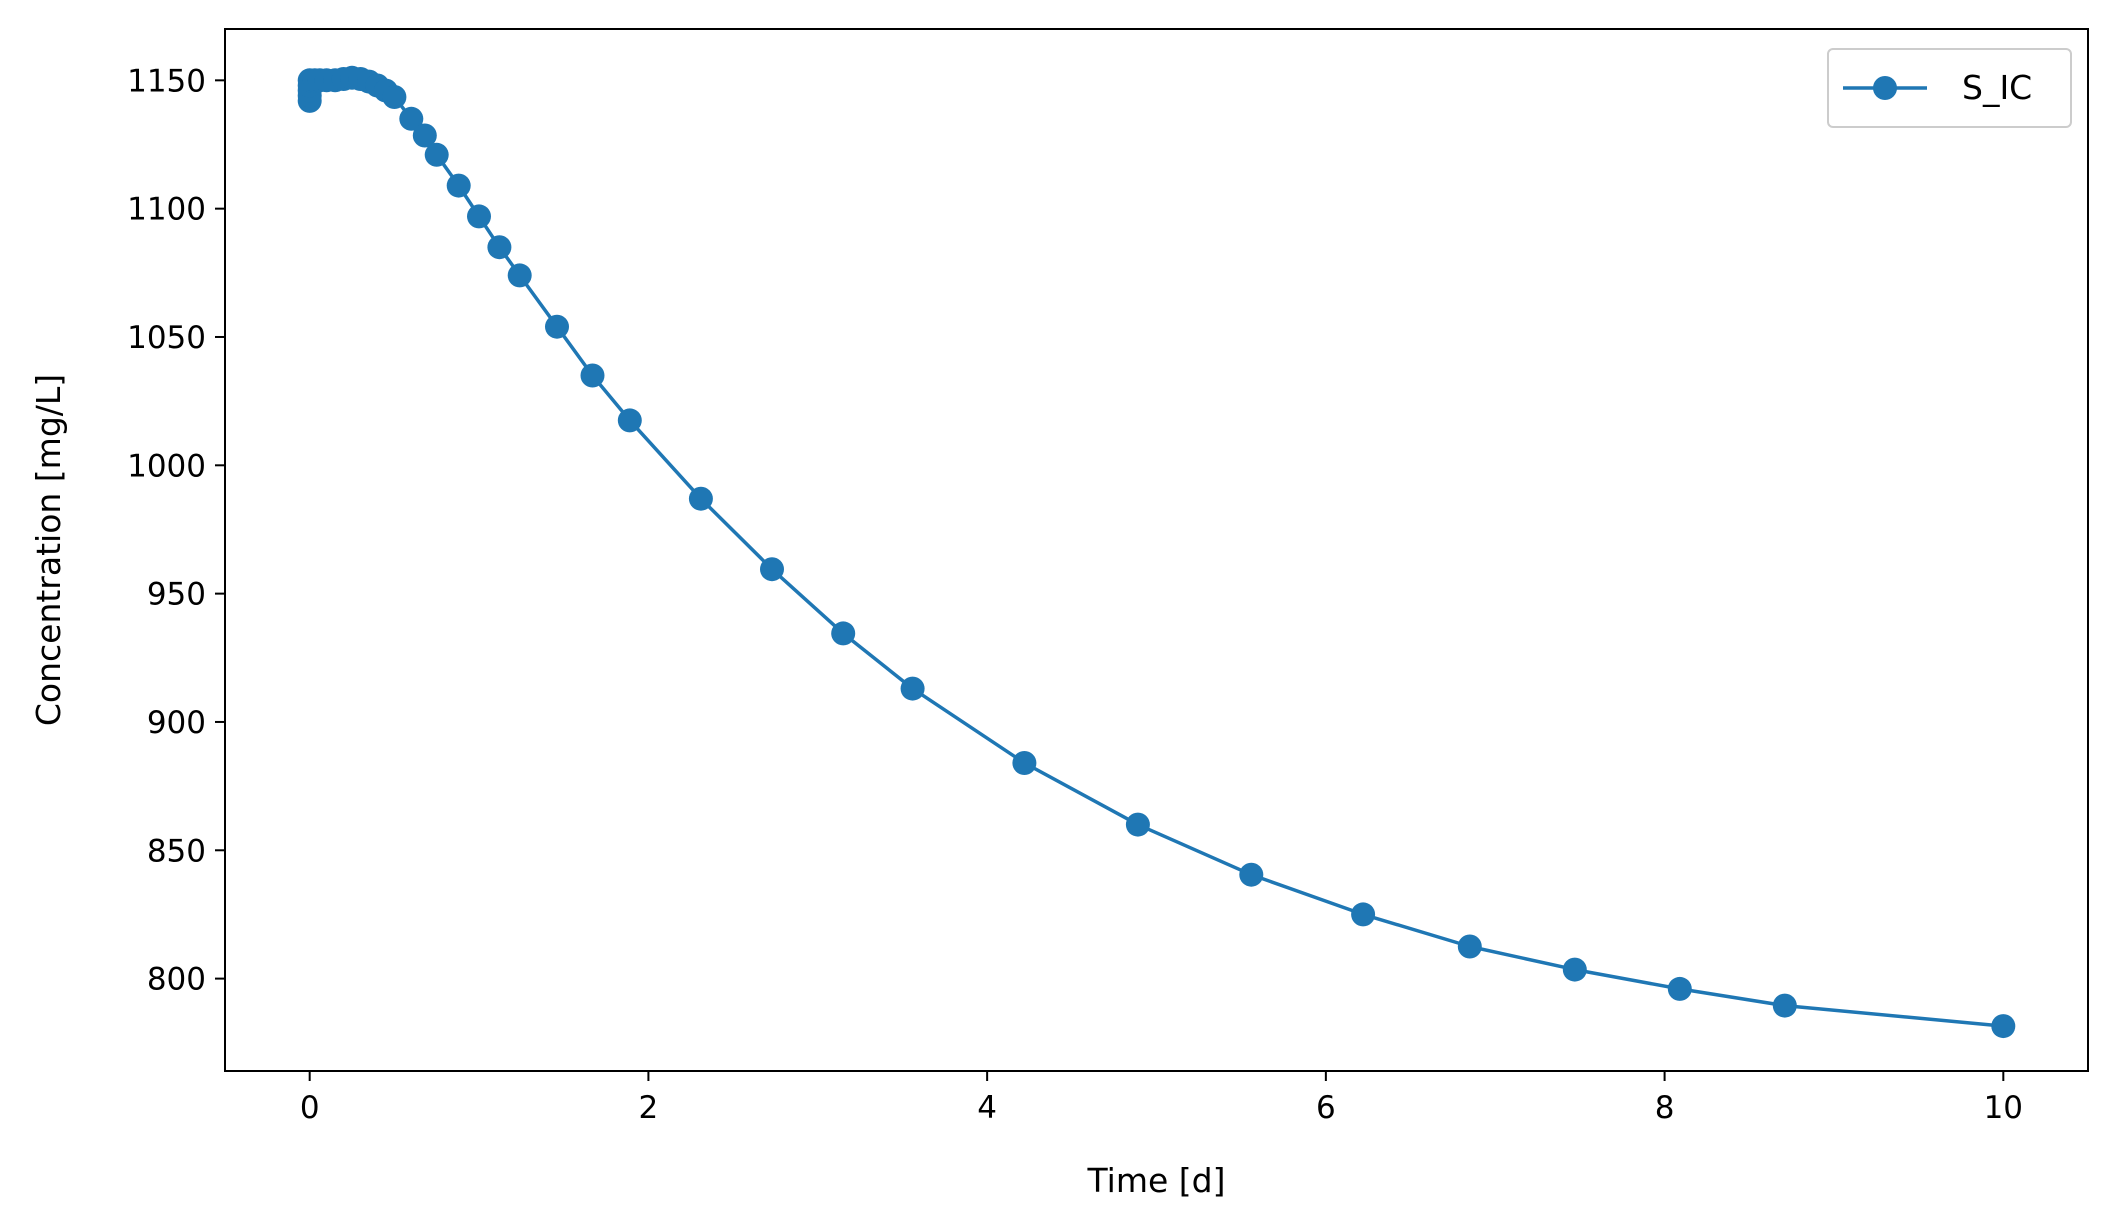  What do you see at coordinates (987, 1108) in the screenshot?
I see `x-tick-label: 4` at bounding box center [987, 1108].